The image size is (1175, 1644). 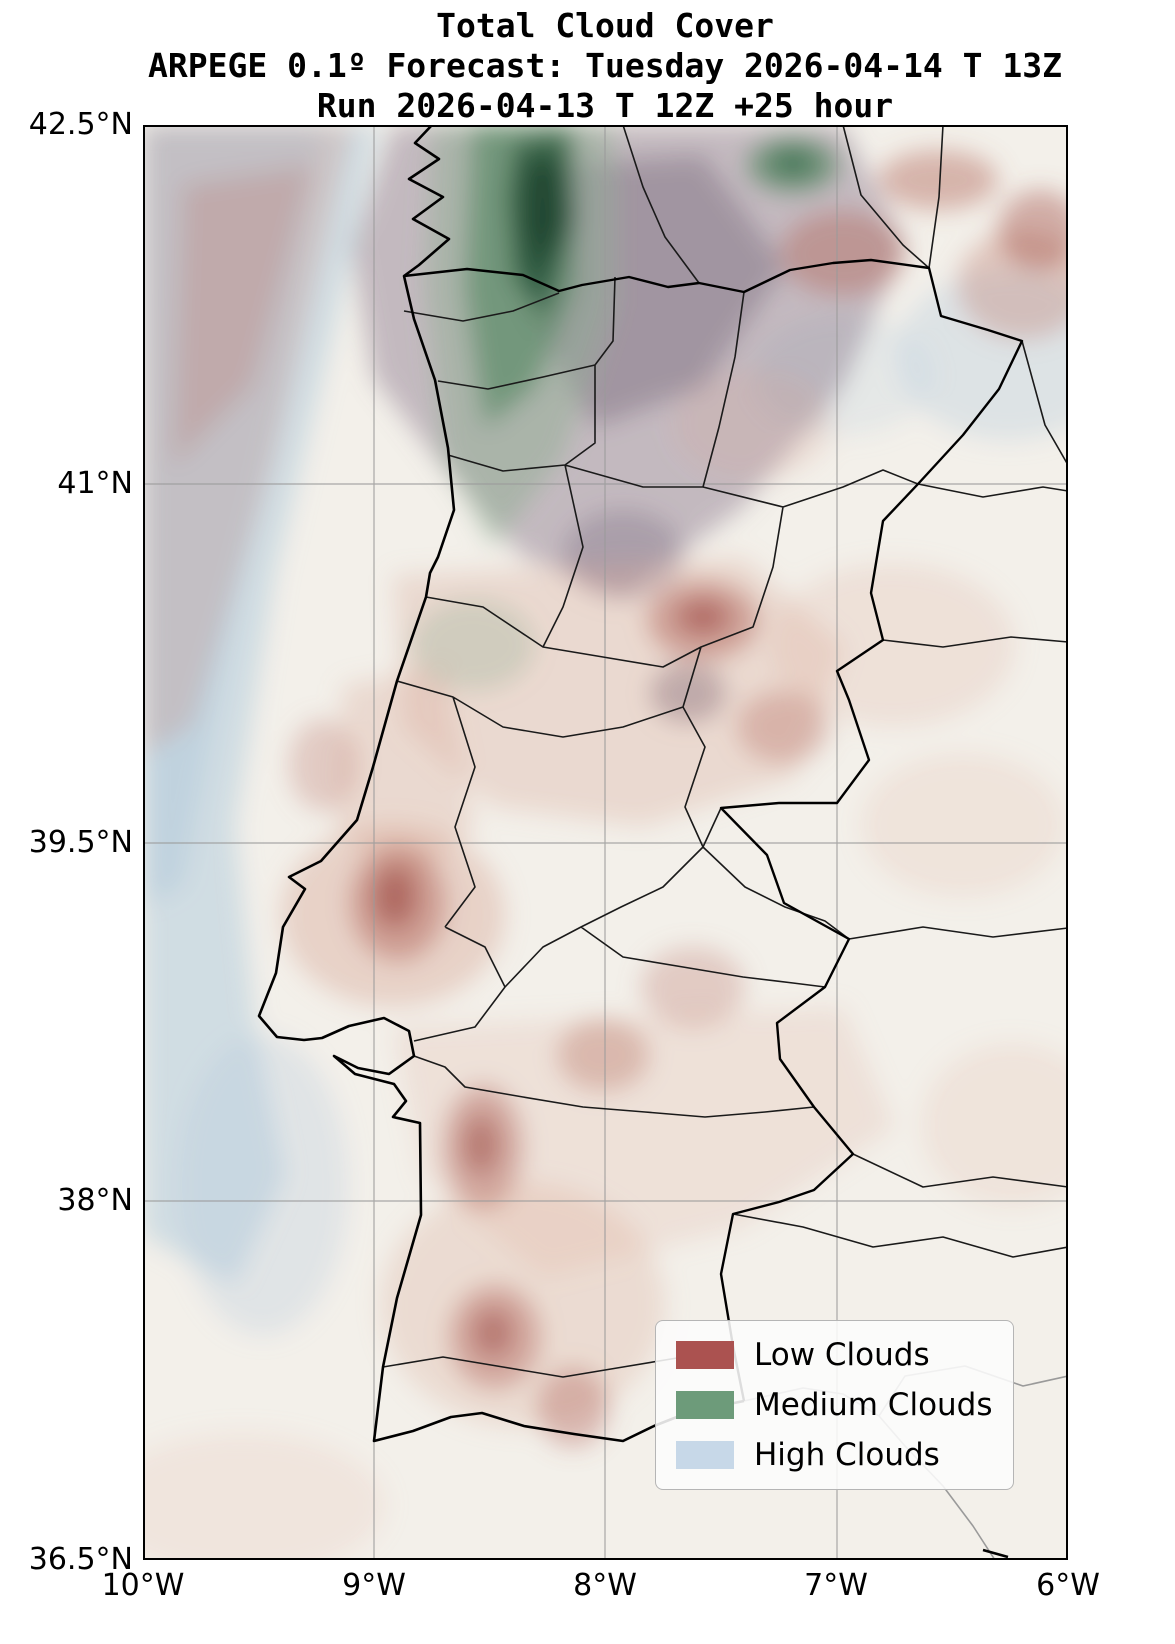 I want to click on lon-tick-10w: 10°W, so click(x=143, y=1585).